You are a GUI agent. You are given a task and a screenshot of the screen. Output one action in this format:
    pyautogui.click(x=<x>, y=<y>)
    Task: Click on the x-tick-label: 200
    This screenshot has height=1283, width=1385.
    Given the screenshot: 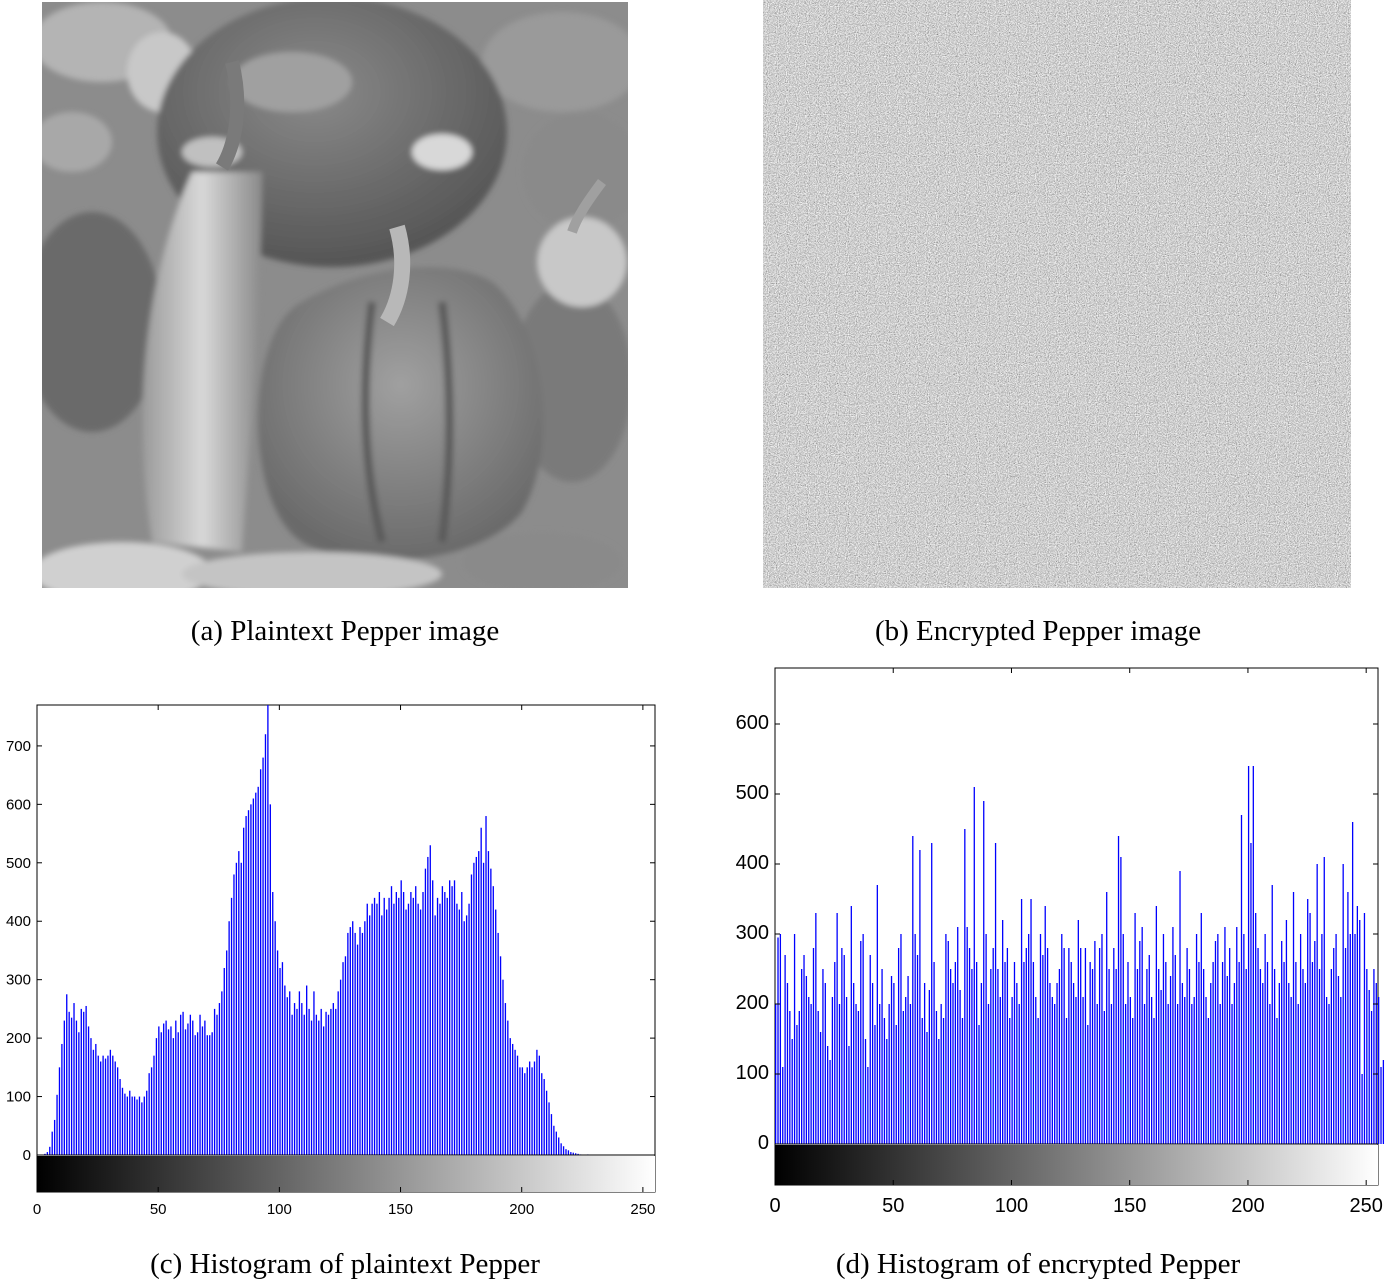 What is the action you would take?
    pyautogui.click(x=1247, y=1206)
    